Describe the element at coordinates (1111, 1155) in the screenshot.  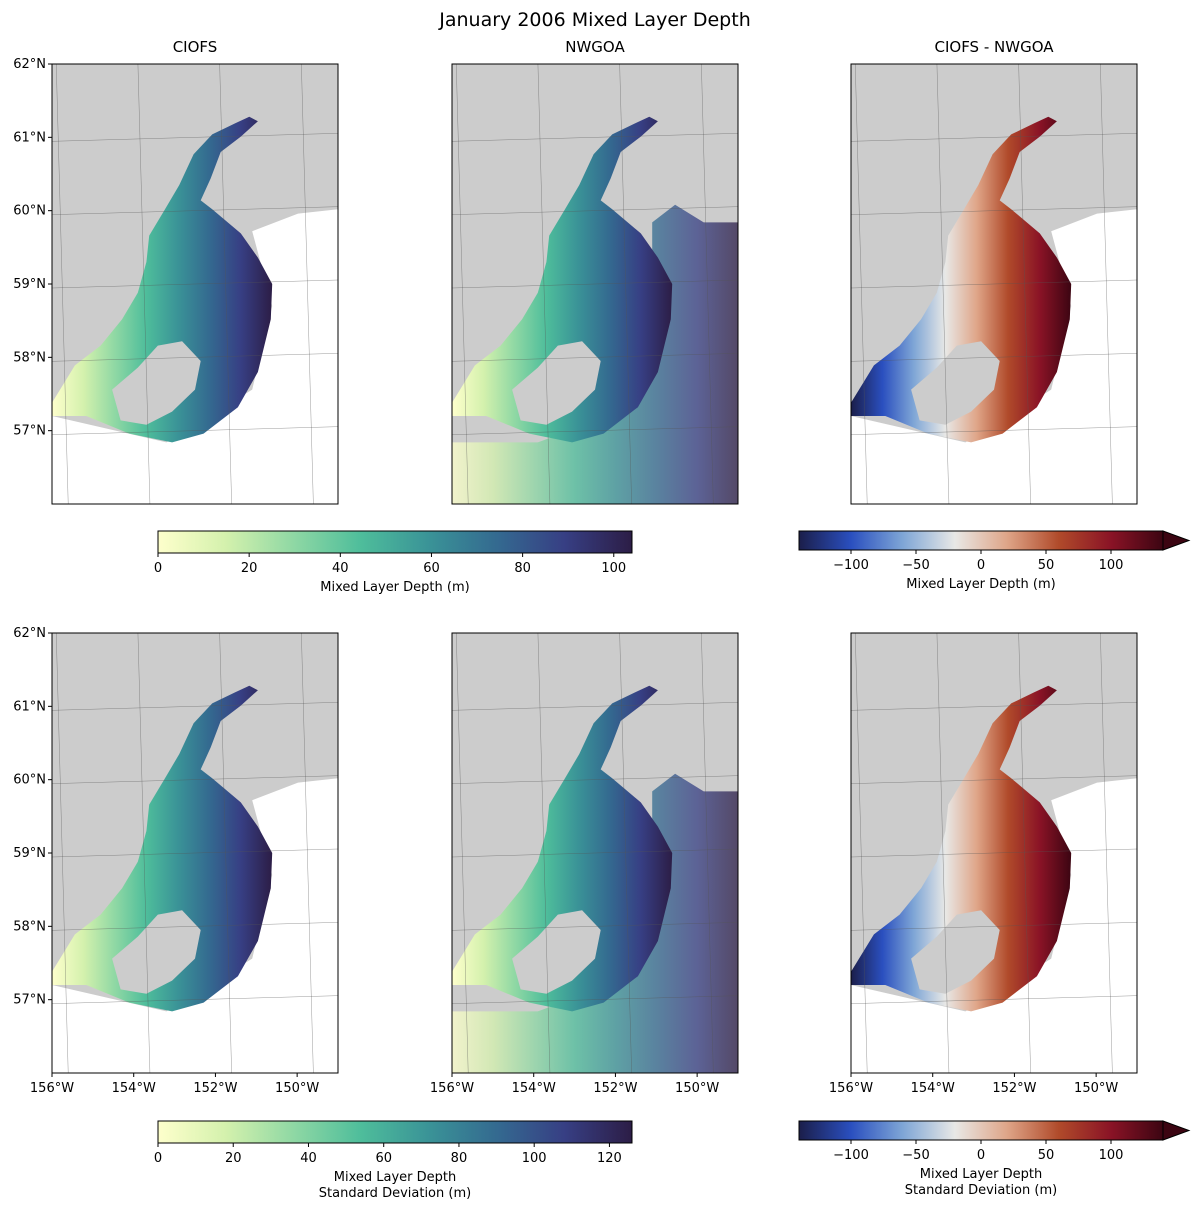
I see `colorbar-tick-label: 100` at that location.